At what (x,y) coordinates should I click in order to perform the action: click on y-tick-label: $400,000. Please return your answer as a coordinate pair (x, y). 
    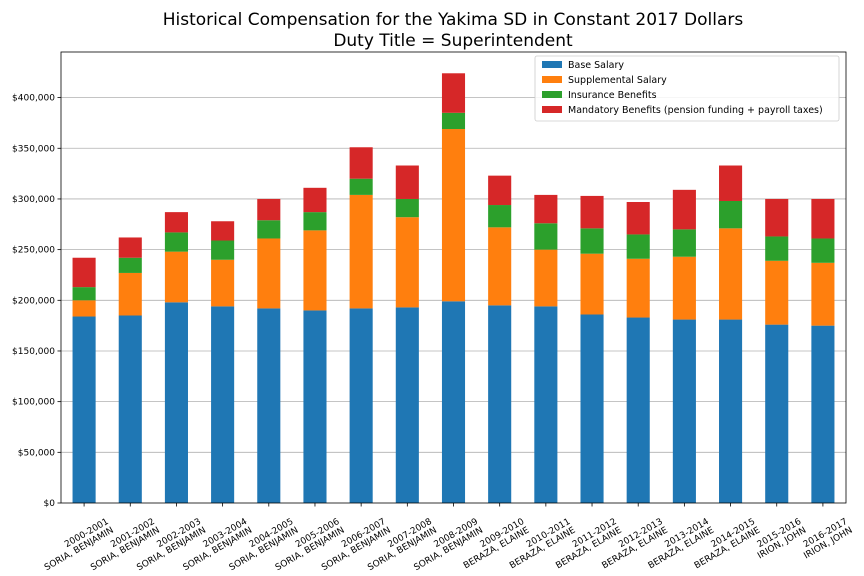
    Looking at the image, I should click on (33, 99).